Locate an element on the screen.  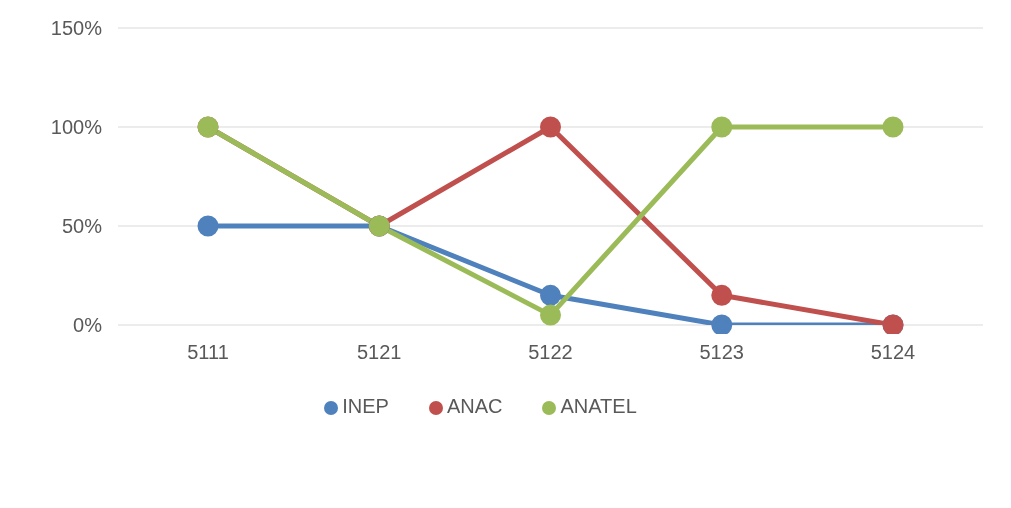
legend-label: INEP is located at coordinates (365, 406).